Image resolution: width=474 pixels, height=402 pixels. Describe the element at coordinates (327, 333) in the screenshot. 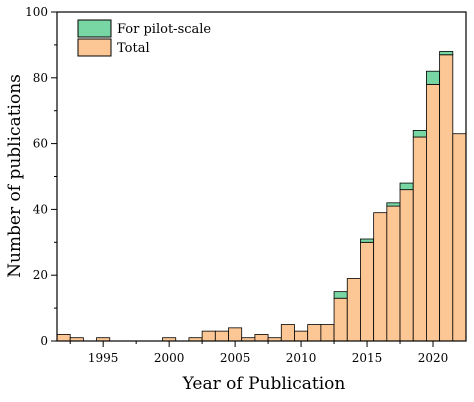

I see `bar-total-2012` at that location.